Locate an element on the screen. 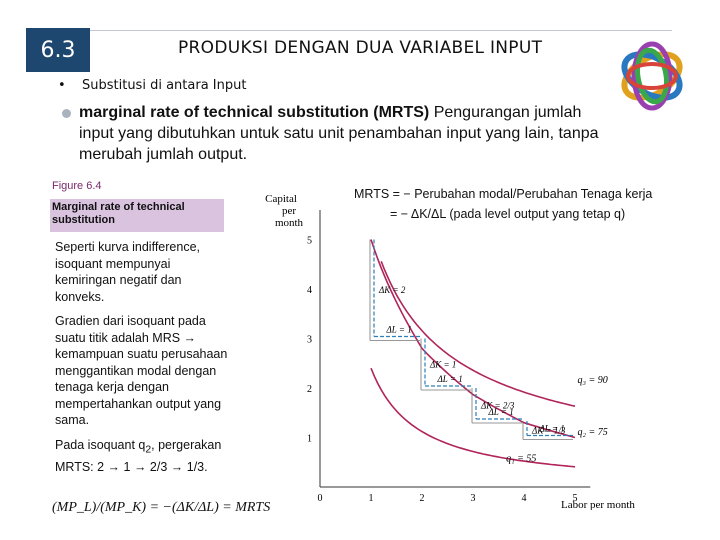 This screenshot has height=540, width=720. x-tick-label: 2 is located at coordinates (422, 498).